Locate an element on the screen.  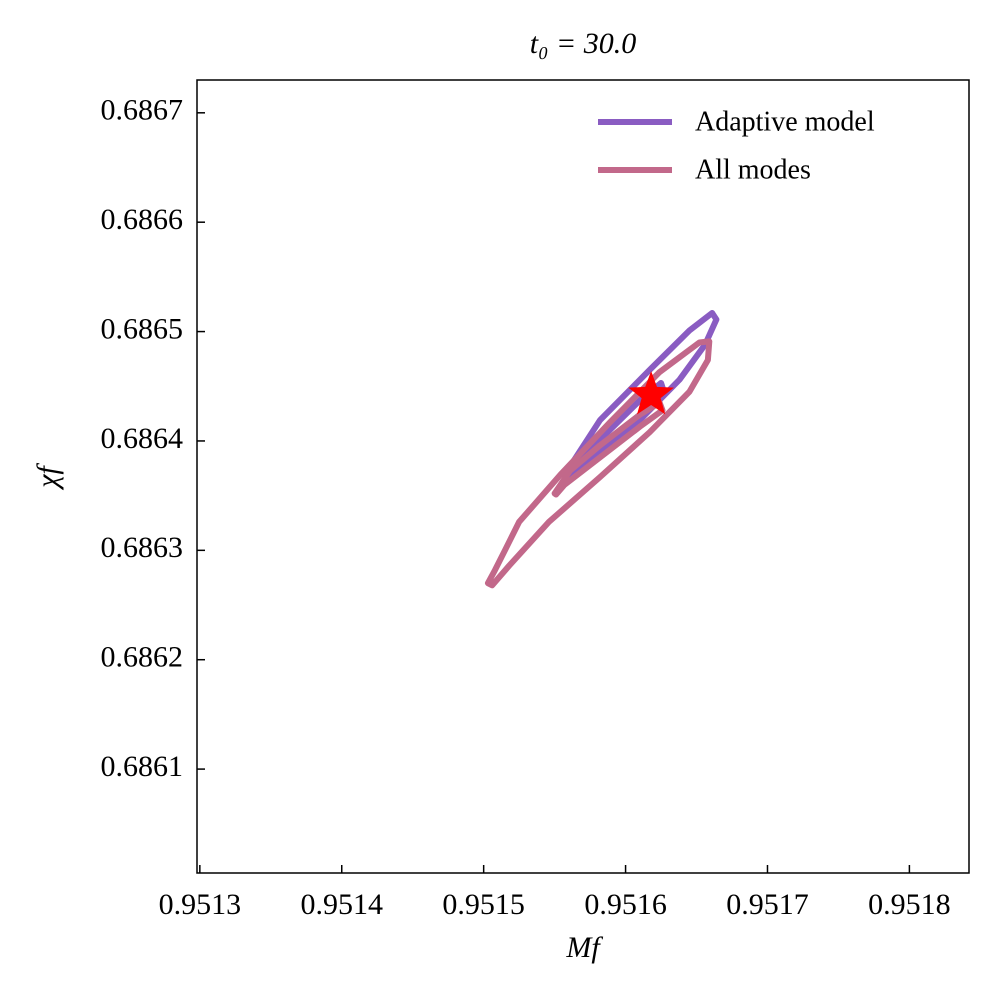
x-tick-label: 0.9518 is located at coordinates (909, 904).